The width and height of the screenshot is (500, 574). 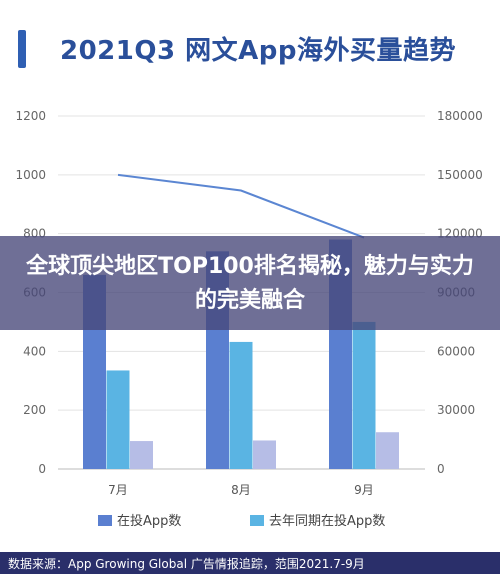 I want to click on overlay-text: 全球顶尖地区TOP100排名揭秘，魅力与实力的完美融合, so click(x=250, y=283).